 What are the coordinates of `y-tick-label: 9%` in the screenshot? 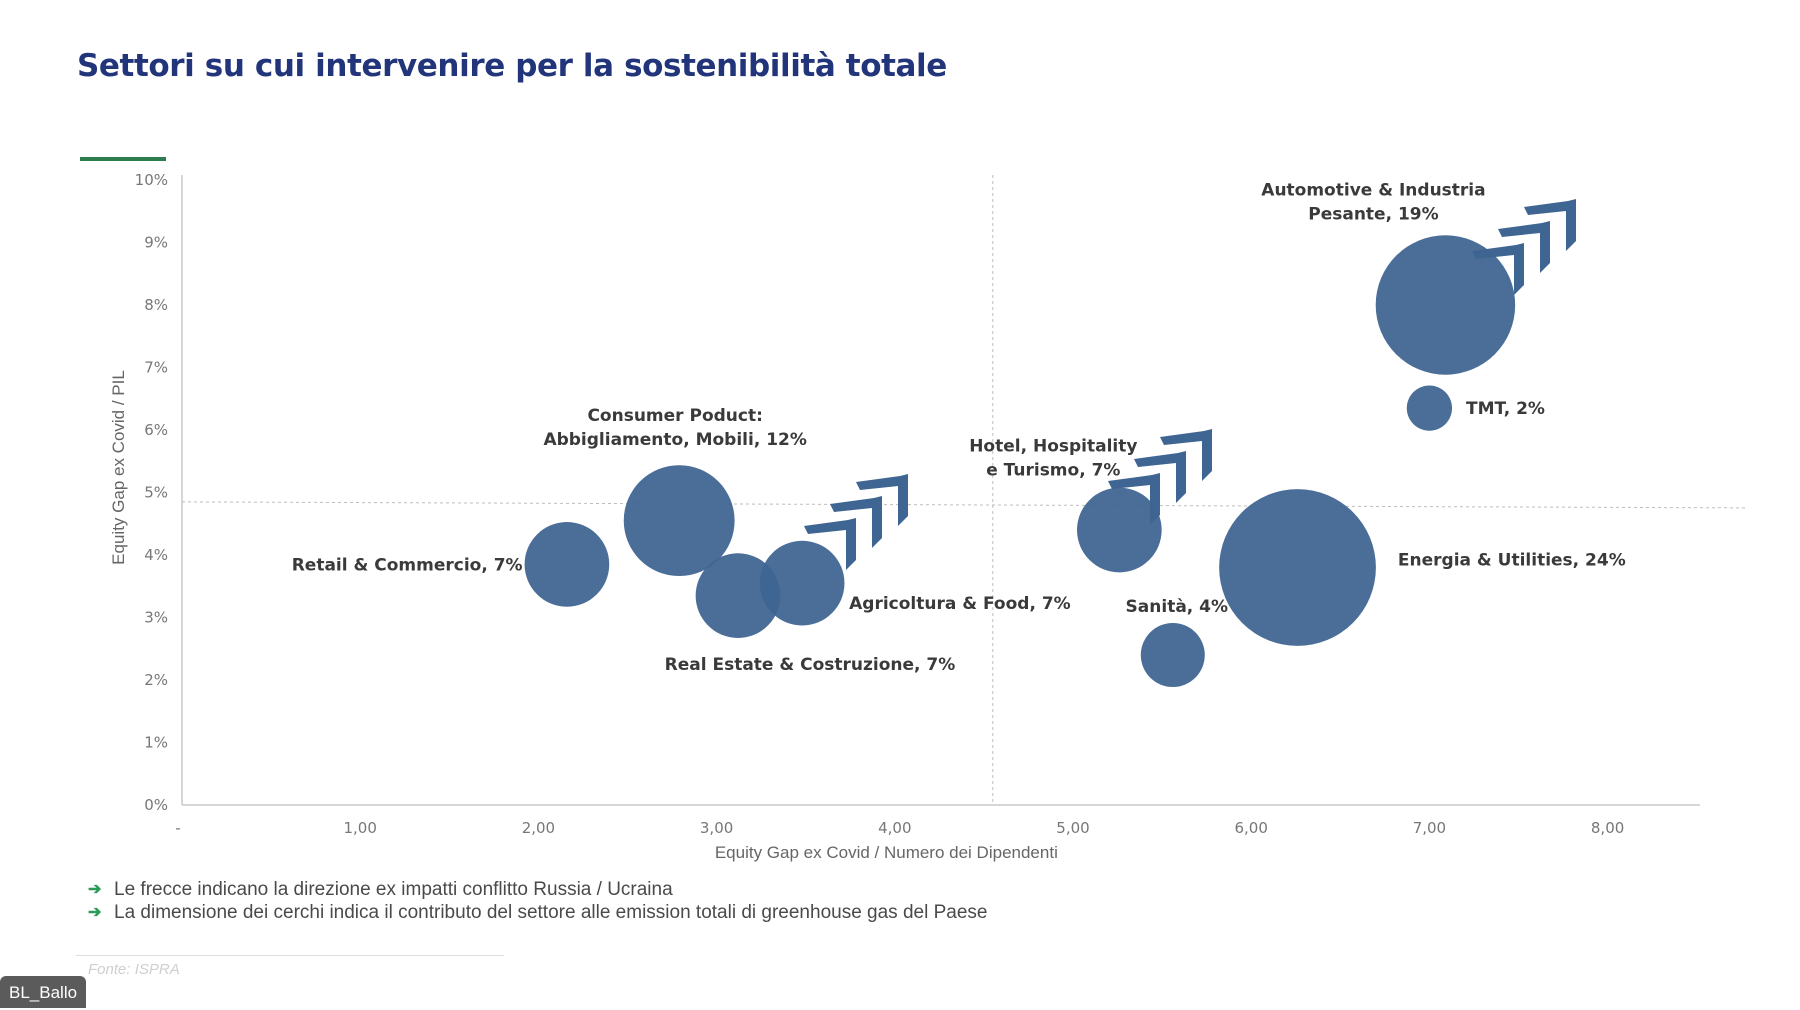 It's located at (156, 243).